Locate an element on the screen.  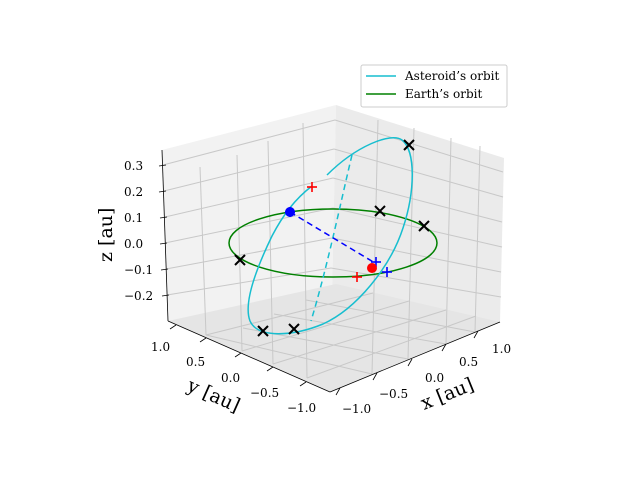
x-tick-label: −1.0 is located at coordinates (356, 409).